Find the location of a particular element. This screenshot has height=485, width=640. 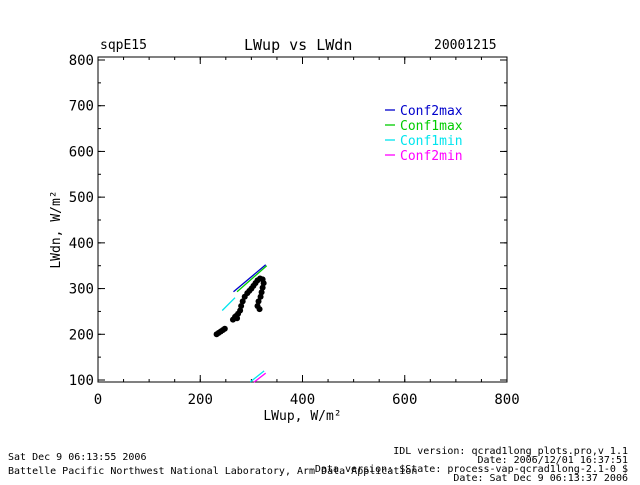

footer-idl-date: Date: 2006/12/01 16:37:51 is located at coordinates (552, 460).